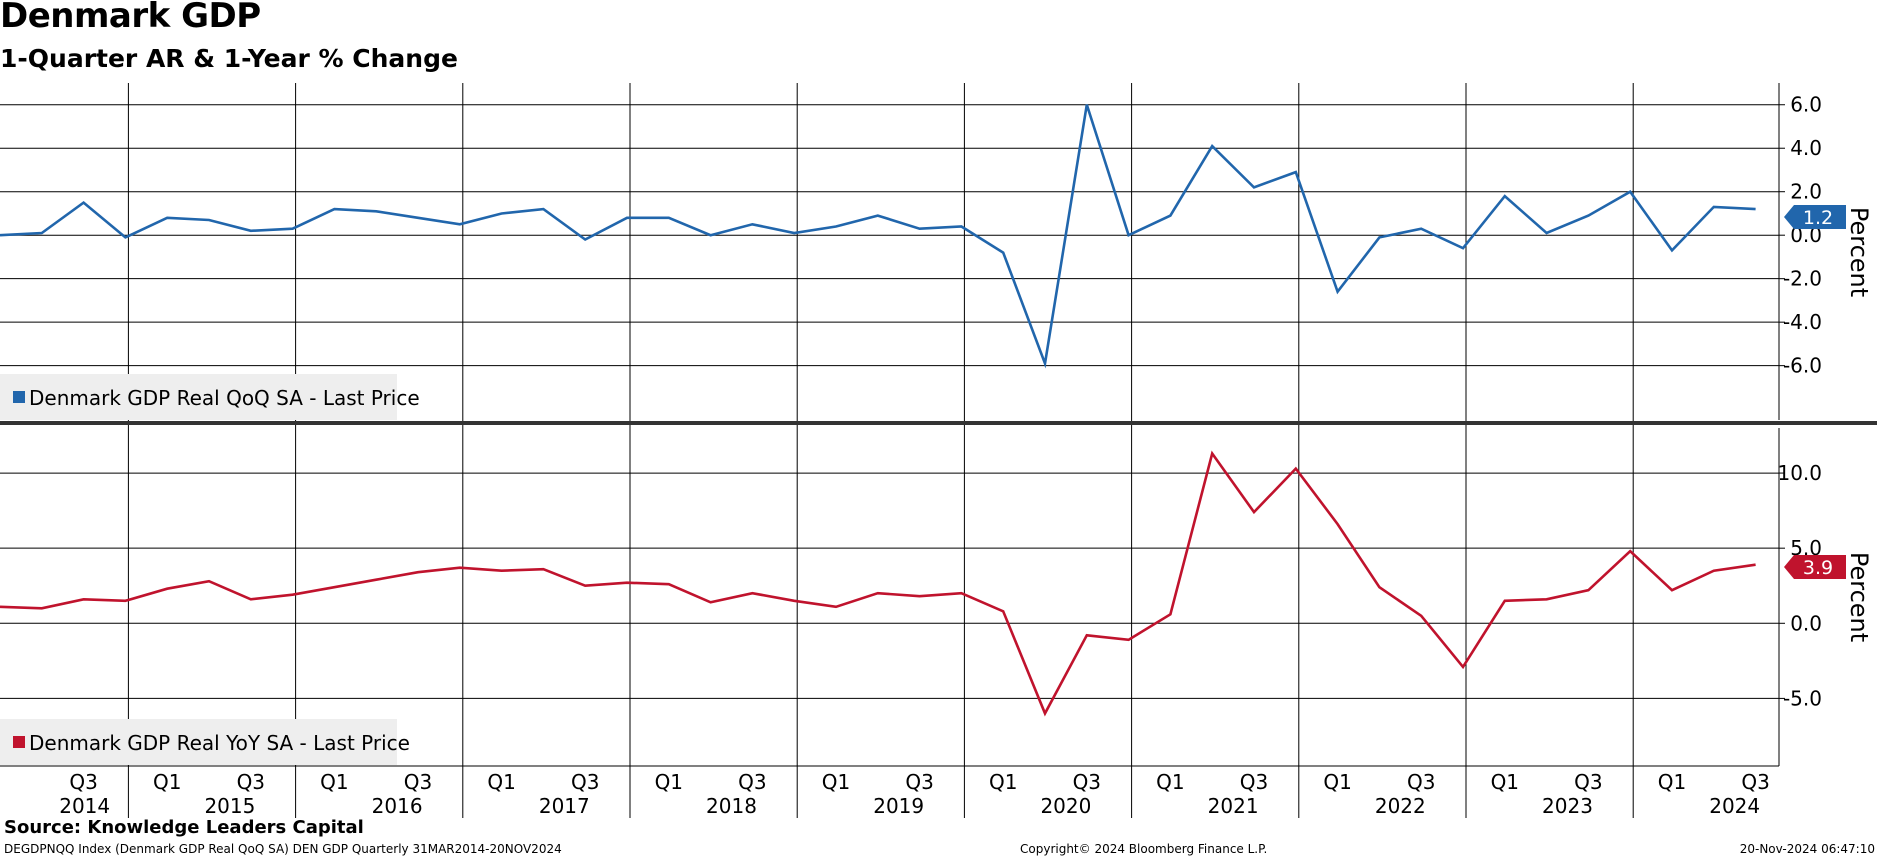 This screenshot has width=1877, height=859. Describe the element at coordinates (1802, 366) in the screenshot. I see `y-tick-label: -6.0` at that location.